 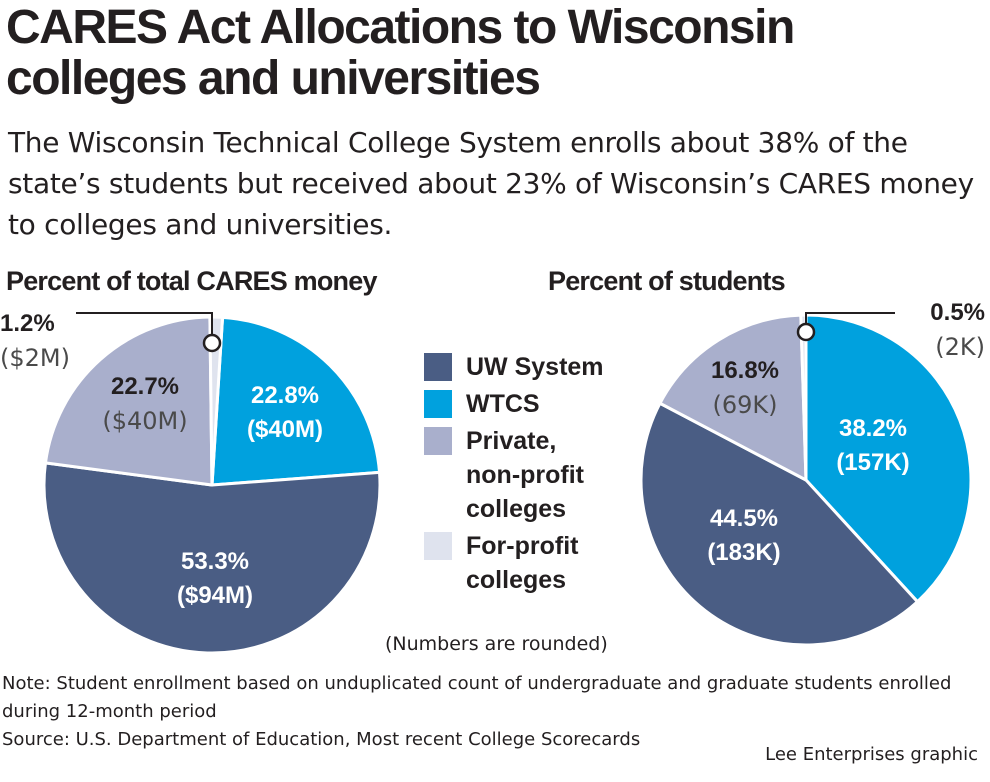 I want to click on students-pie, so click(x=806, y=480).